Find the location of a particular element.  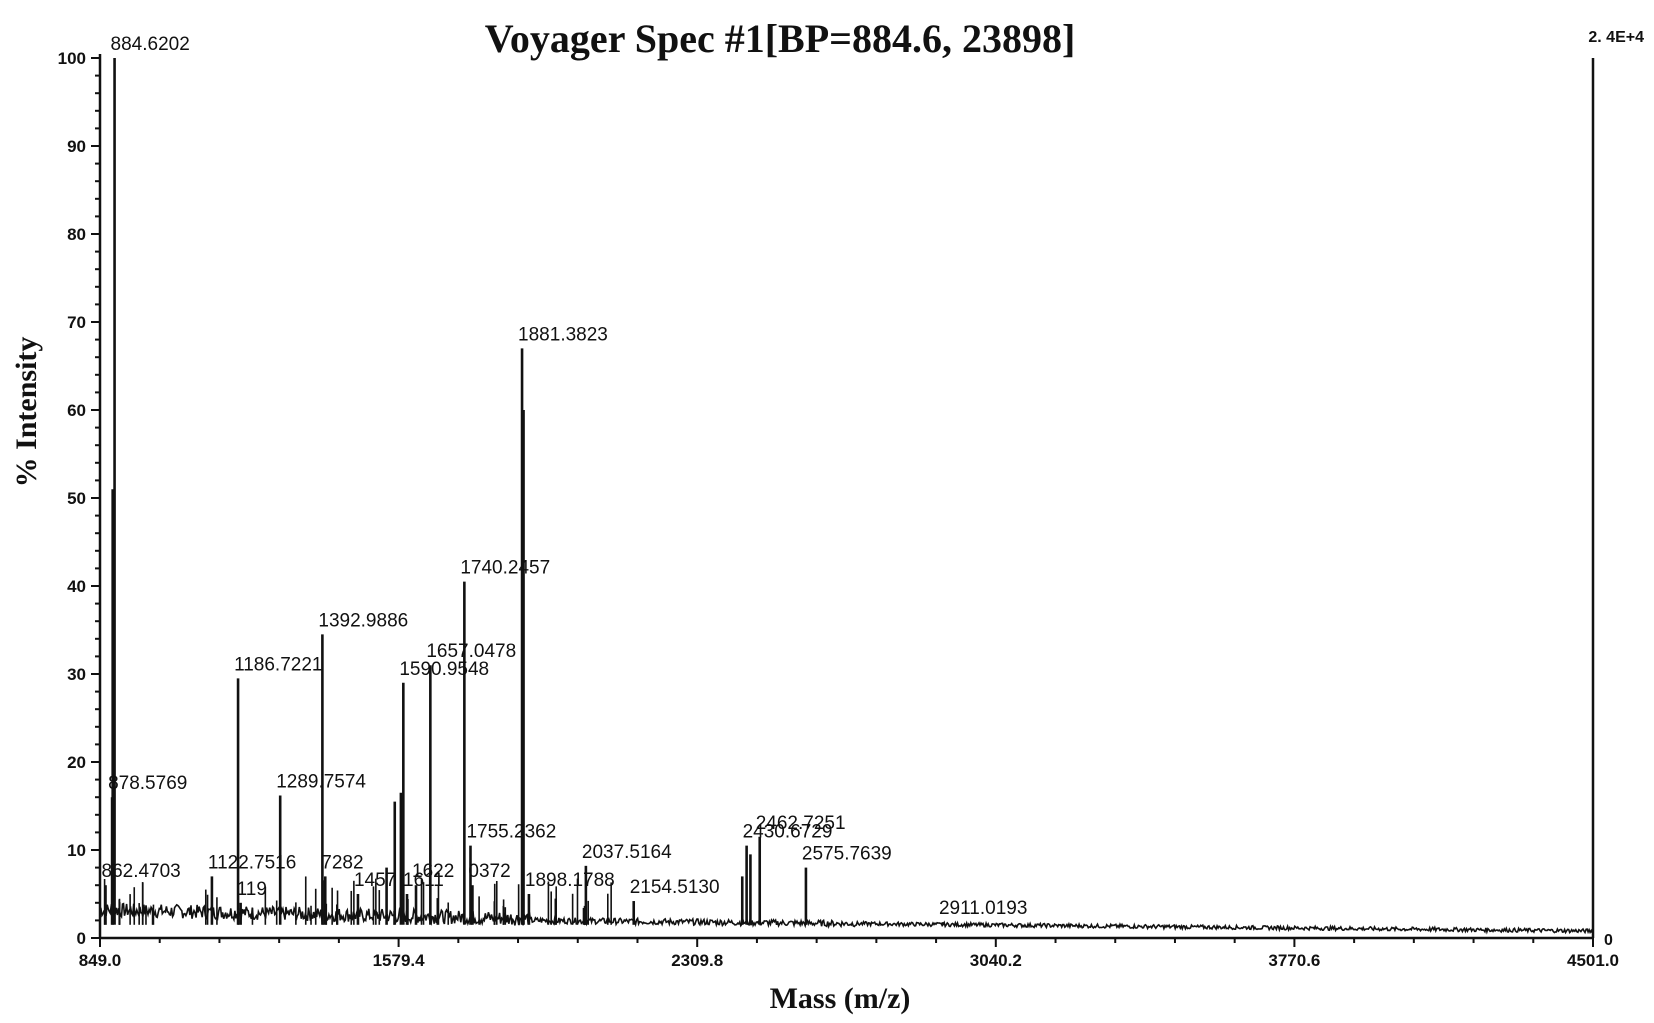

x-tick-label: 3040.2 is located at coordinates (996, 960).